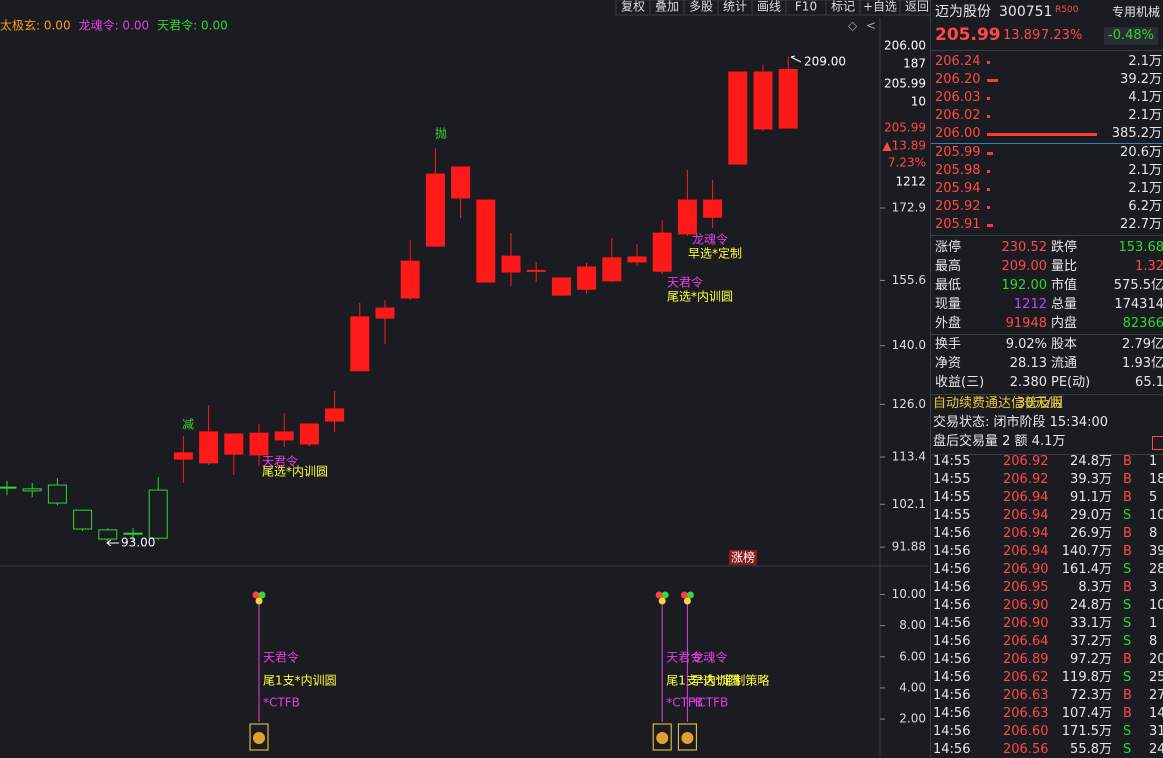 The height and width of the screenshot is (758, 1163). I want to click on stat-value: 174314, so click(1138, 304).